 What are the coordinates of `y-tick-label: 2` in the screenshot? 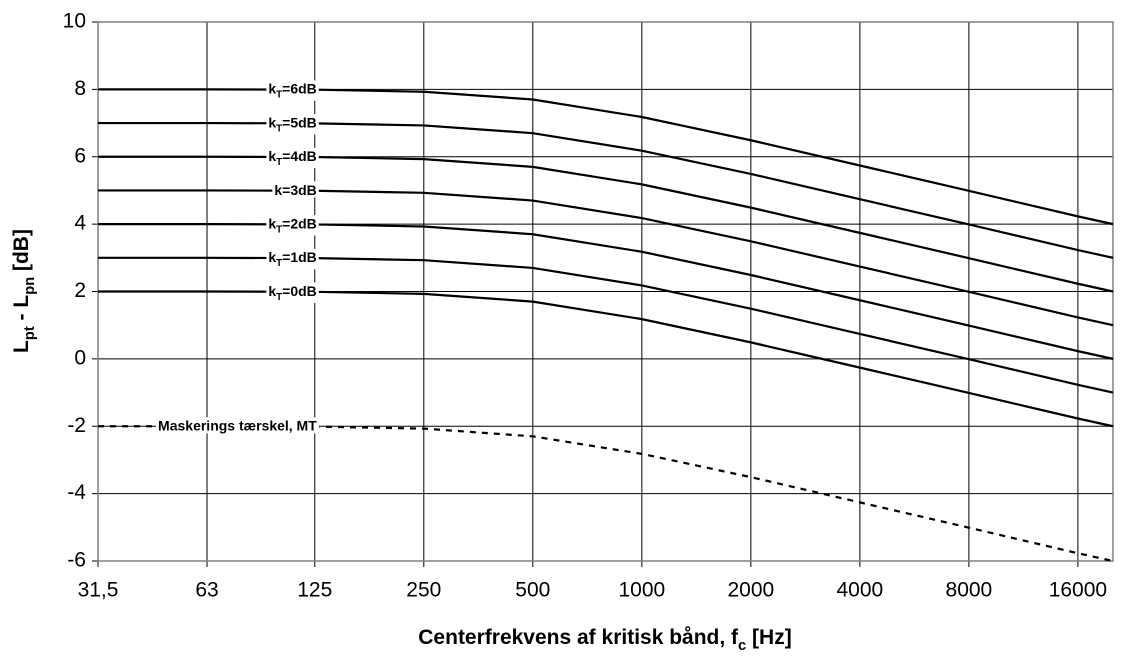 It's located at (80, 290).